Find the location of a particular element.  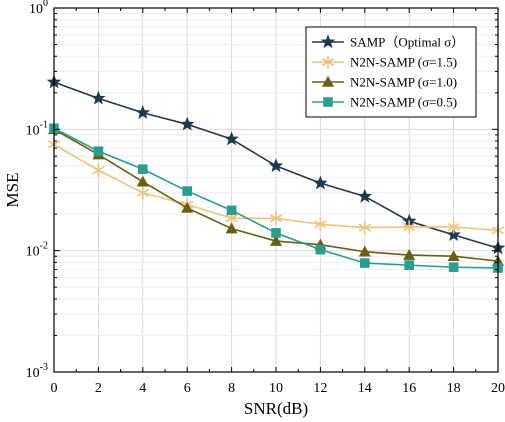

legend-entry-0: SAMP（Optimal σ） is located at coordinates (388, 42).